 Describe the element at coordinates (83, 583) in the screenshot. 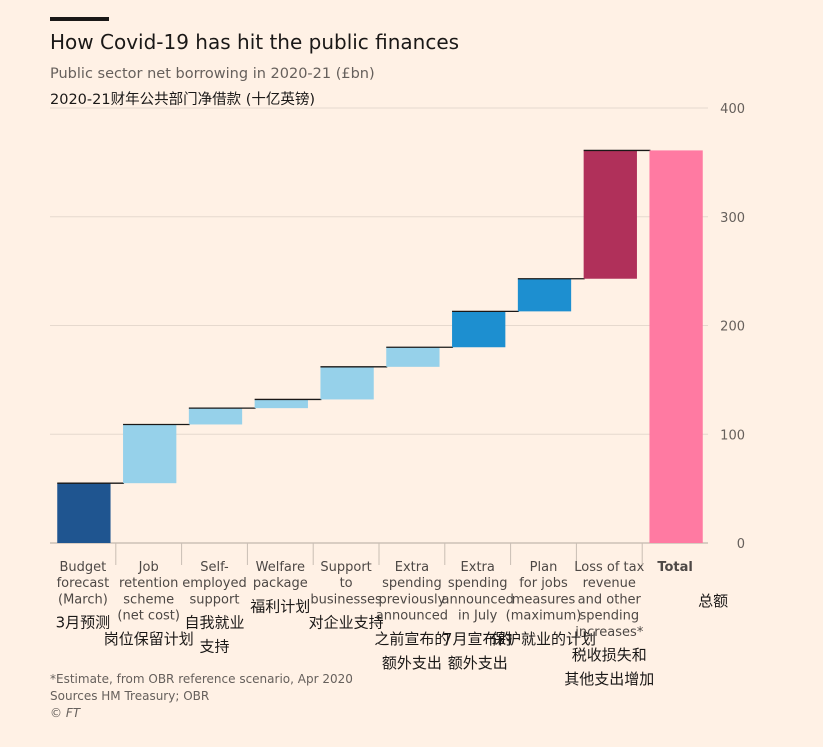

I see `category-label: forecast` at that location.